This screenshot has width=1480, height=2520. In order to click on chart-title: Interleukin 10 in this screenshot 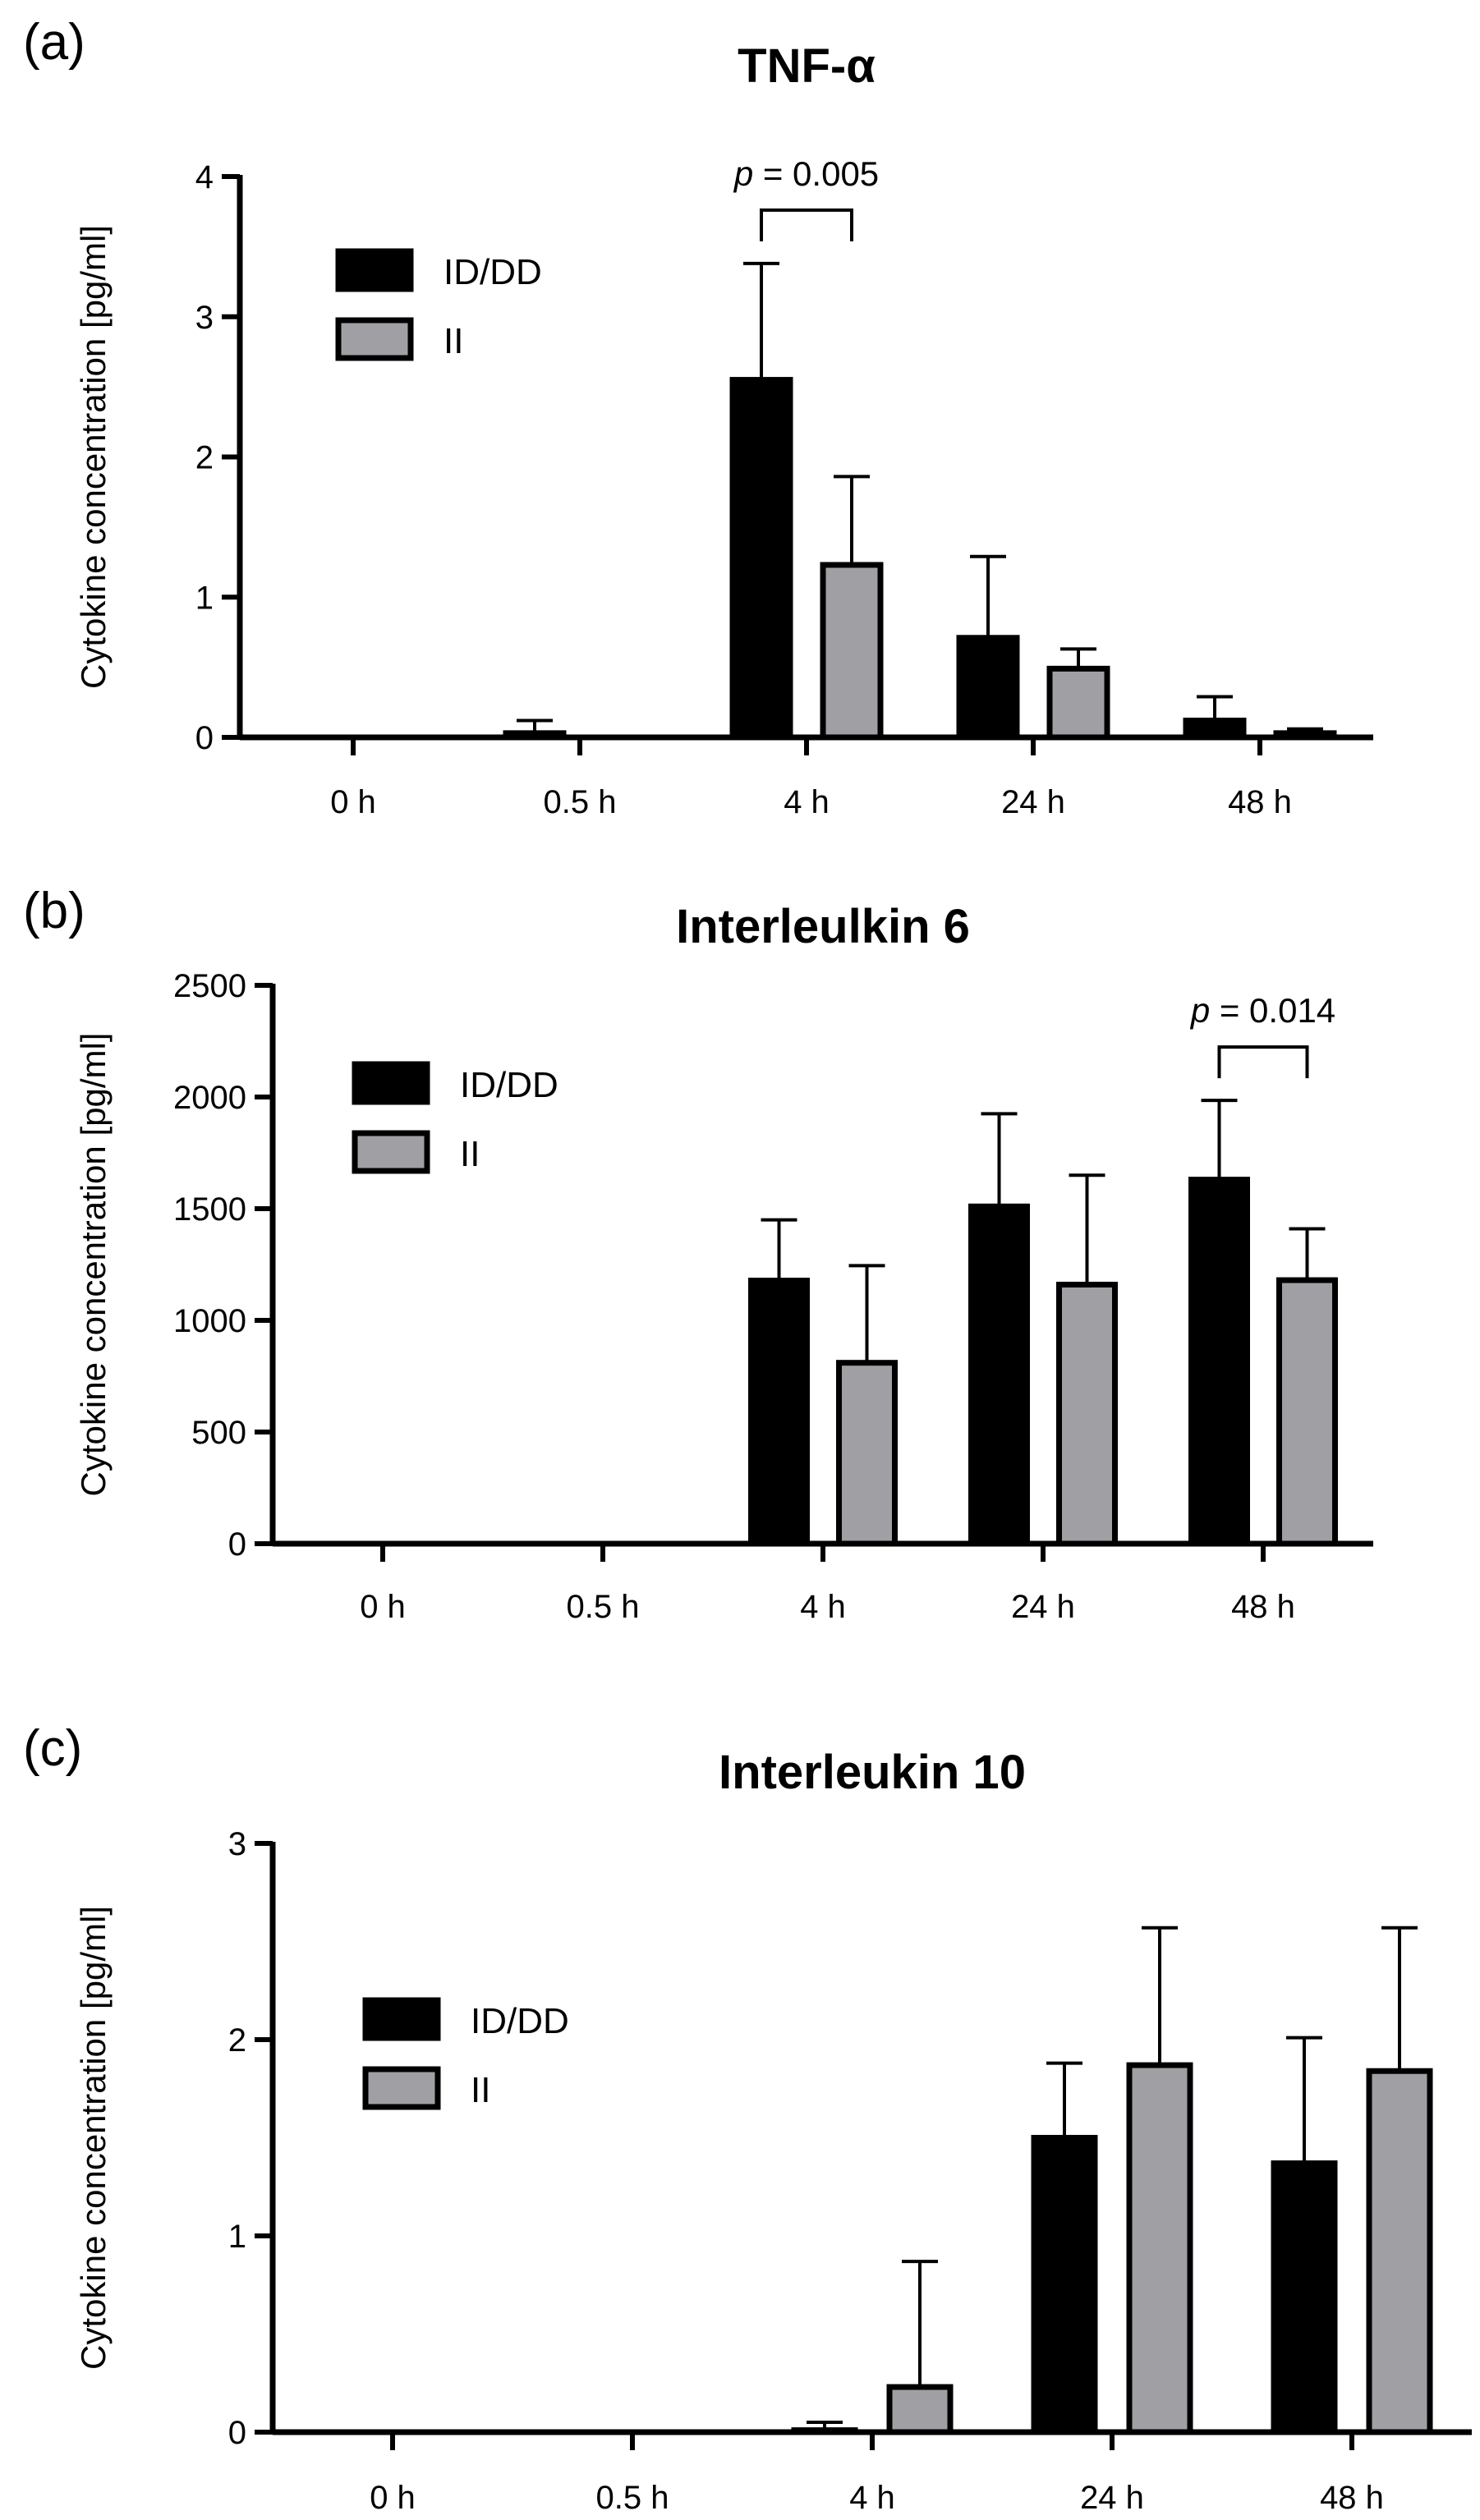, I will do `click(872, 1772)`.